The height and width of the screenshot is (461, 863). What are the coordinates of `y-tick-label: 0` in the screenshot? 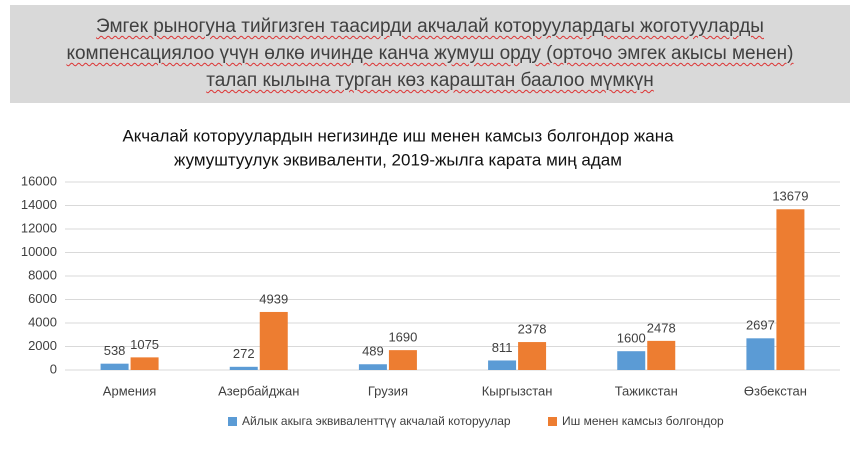 It's located at (53, 368).